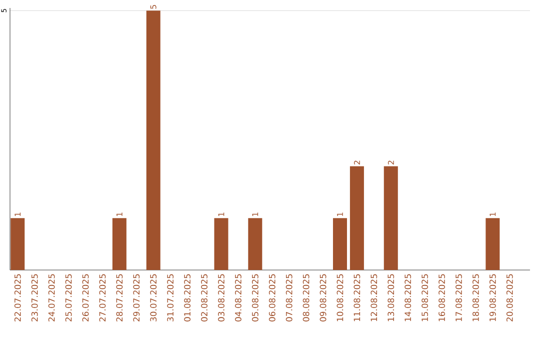 The height and width of the screenshot is (340, 540). What do you see at coordinates (272, 298) in the screenshot?
I see `x-tick-label: 06.08.2025` at bounding box center [272, 298].